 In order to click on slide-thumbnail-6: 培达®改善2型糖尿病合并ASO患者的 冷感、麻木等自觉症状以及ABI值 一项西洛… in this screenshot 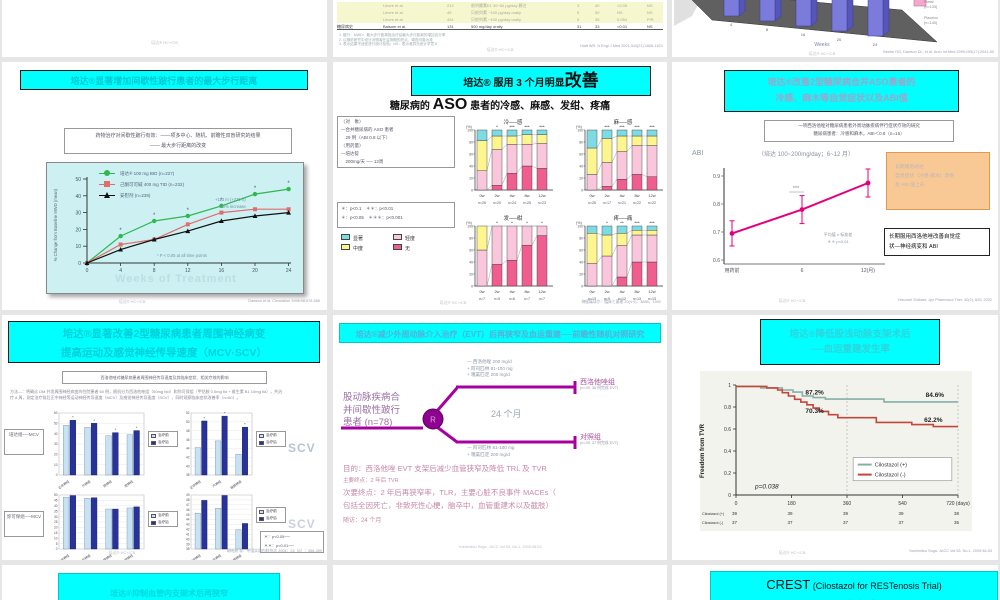, I will do `click(835, 186)`.